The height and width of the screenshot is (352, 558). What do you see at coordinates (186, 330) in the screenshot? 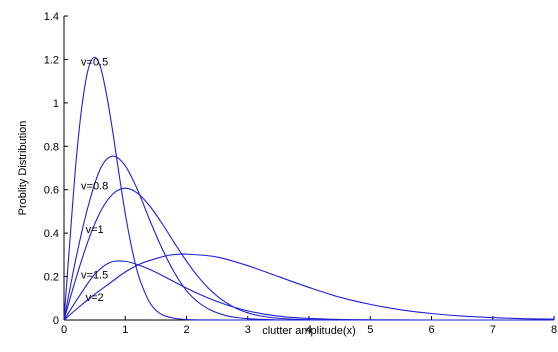
I see `x-tick-label: 2` at bounding box center [186, 330].